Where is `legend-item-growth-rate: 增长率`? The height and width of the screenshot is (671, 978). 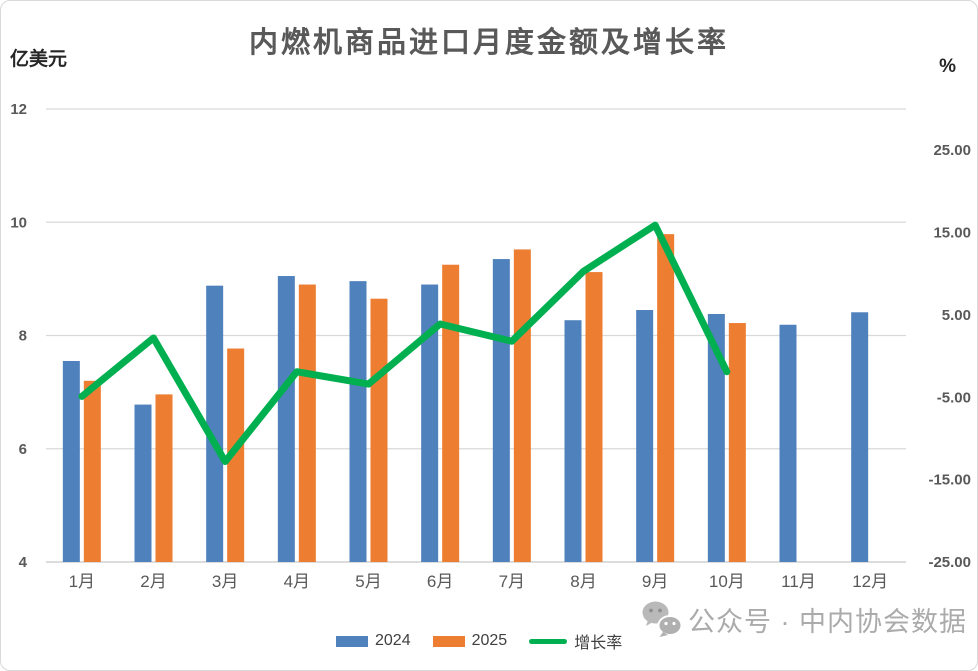 legend-item-growth-rate: 增长率 is located at coordinates (575, 641).